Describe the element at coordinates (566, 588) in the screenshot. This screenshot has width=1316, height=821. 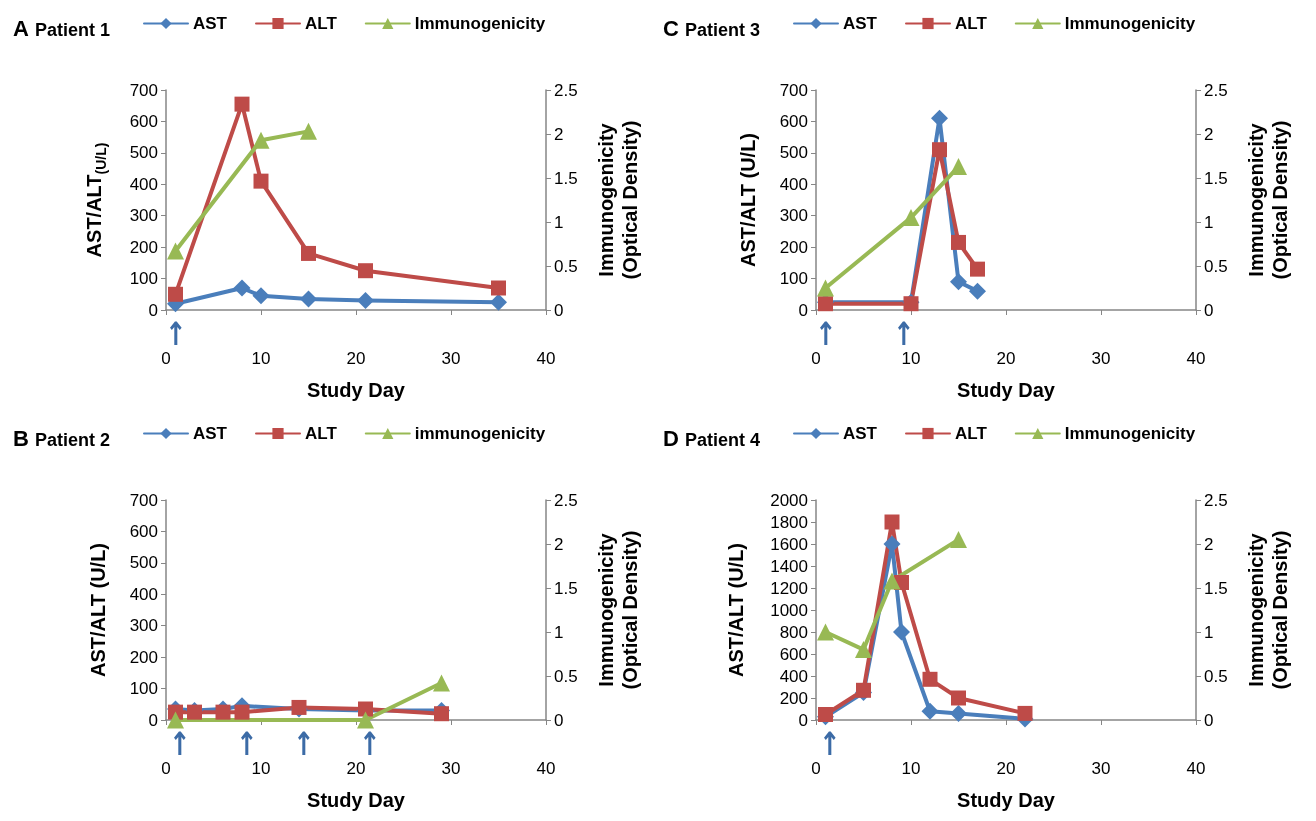
I see `y2-tick-label: 1.5` at that location.